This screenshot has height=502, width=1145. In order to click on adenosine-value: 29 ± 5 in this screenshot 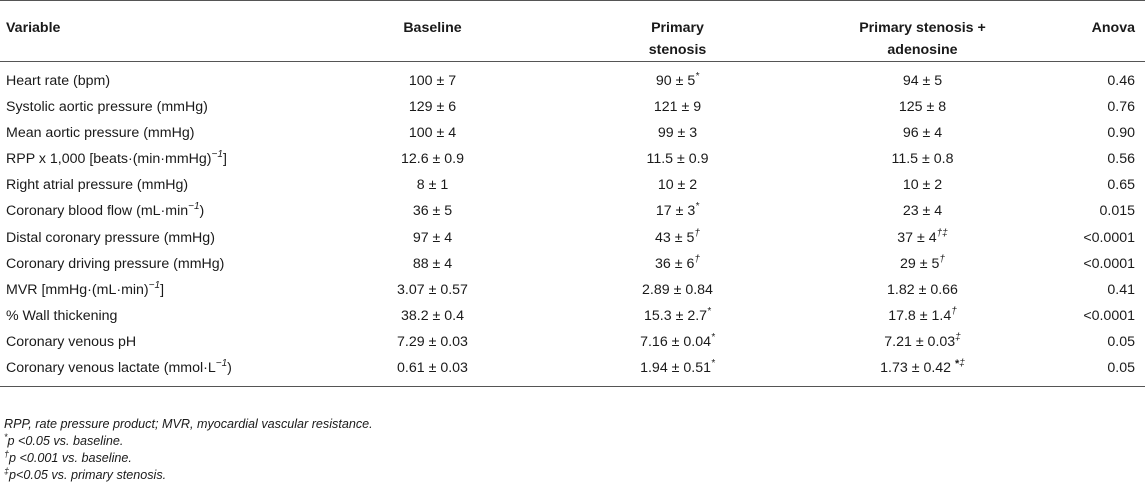, I will do `click(920, 263)`.